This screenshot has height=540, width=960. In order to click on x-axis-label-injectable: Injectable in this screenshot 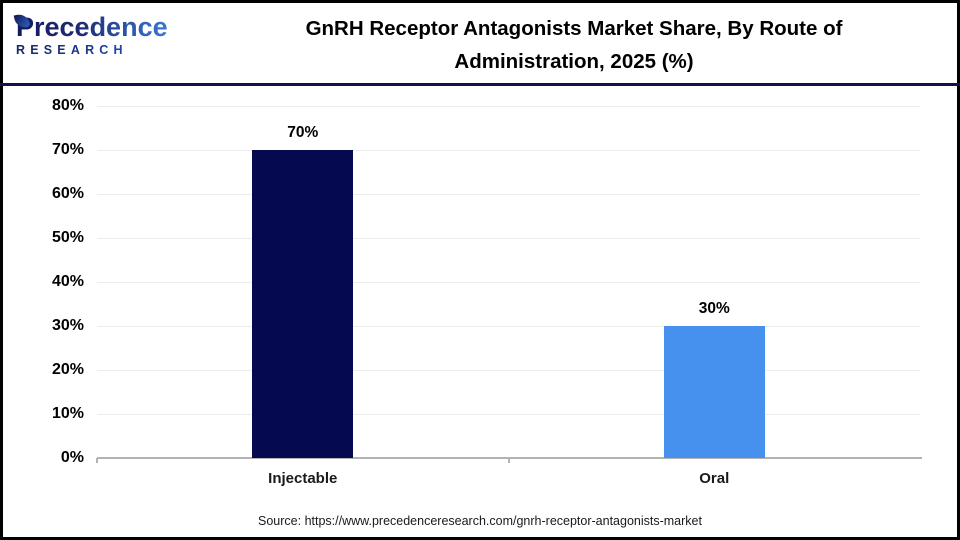, I will do `click(303, 478)`.